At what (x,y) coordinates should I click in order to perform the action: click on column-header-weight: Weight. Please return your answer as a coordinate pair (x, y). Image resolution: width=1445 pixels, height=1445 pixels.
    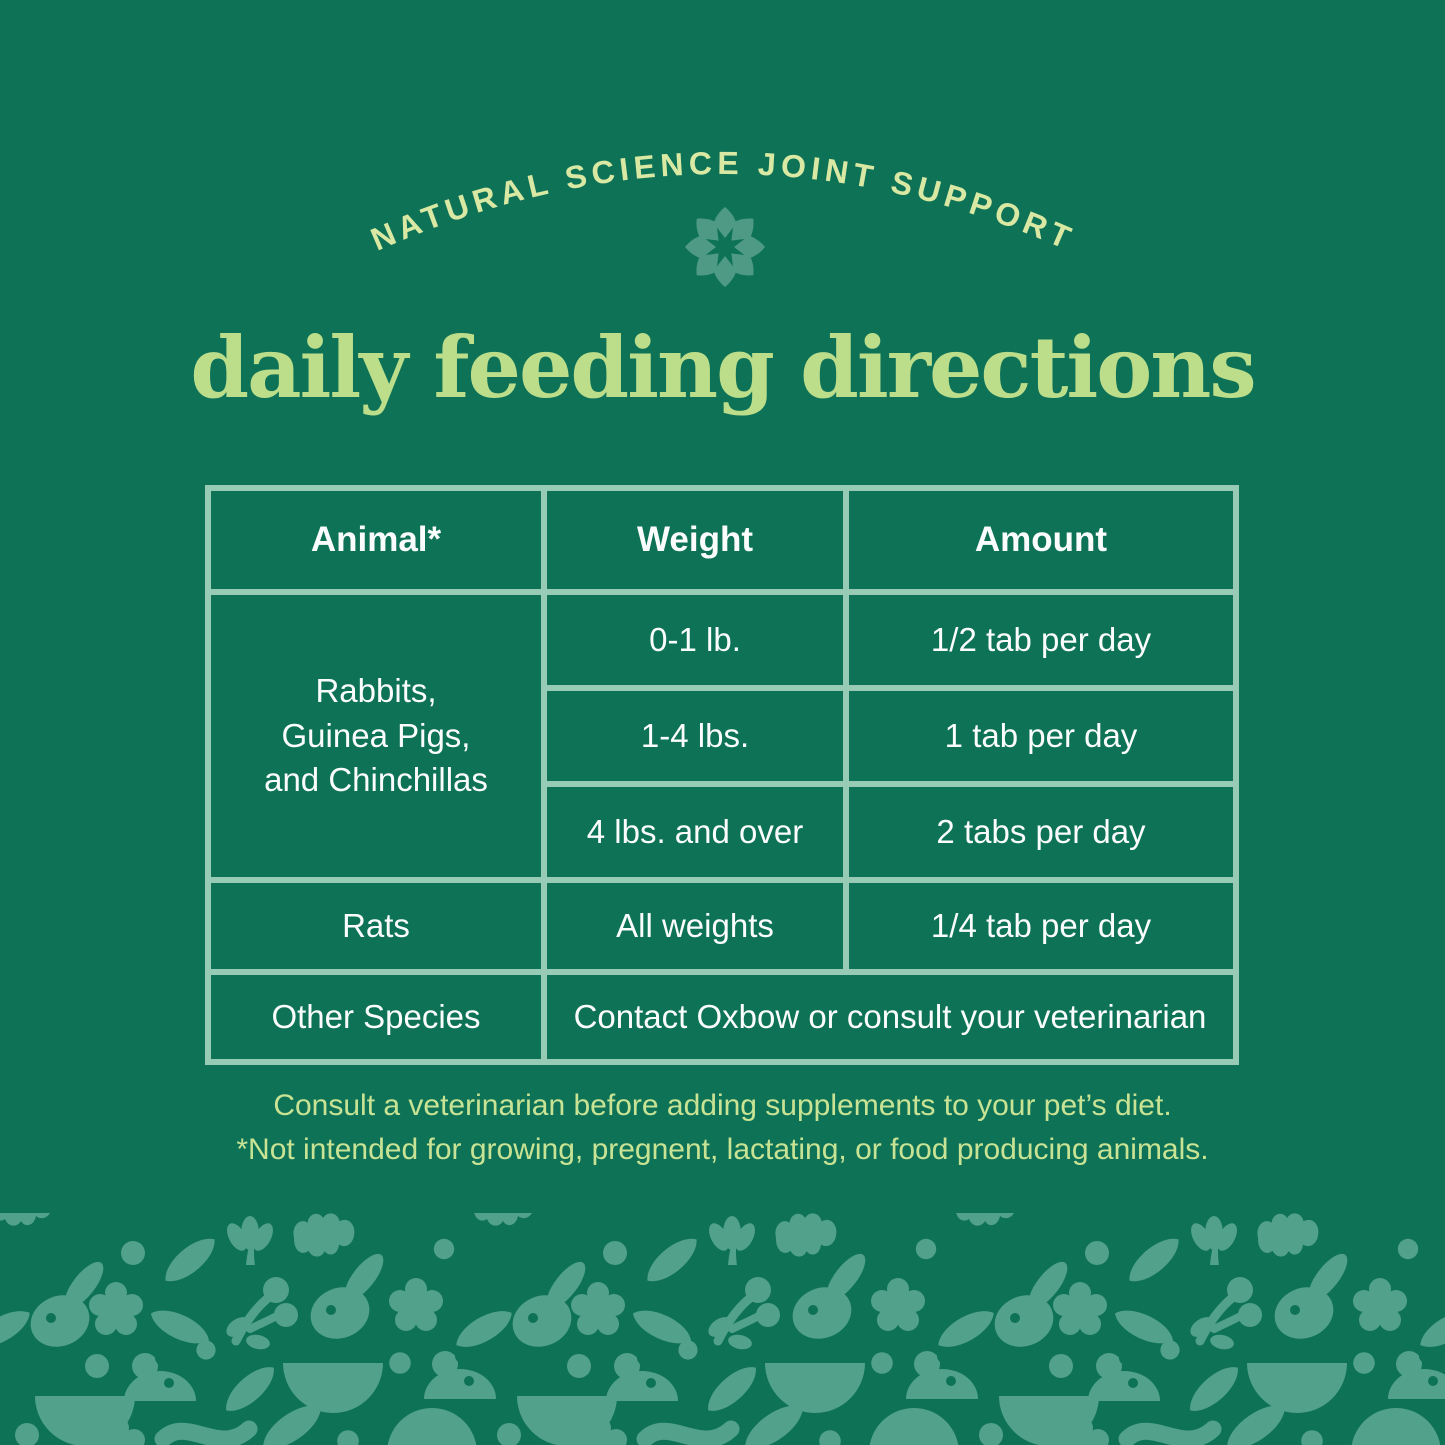
    Looking at the image, I should click on (695, 540).